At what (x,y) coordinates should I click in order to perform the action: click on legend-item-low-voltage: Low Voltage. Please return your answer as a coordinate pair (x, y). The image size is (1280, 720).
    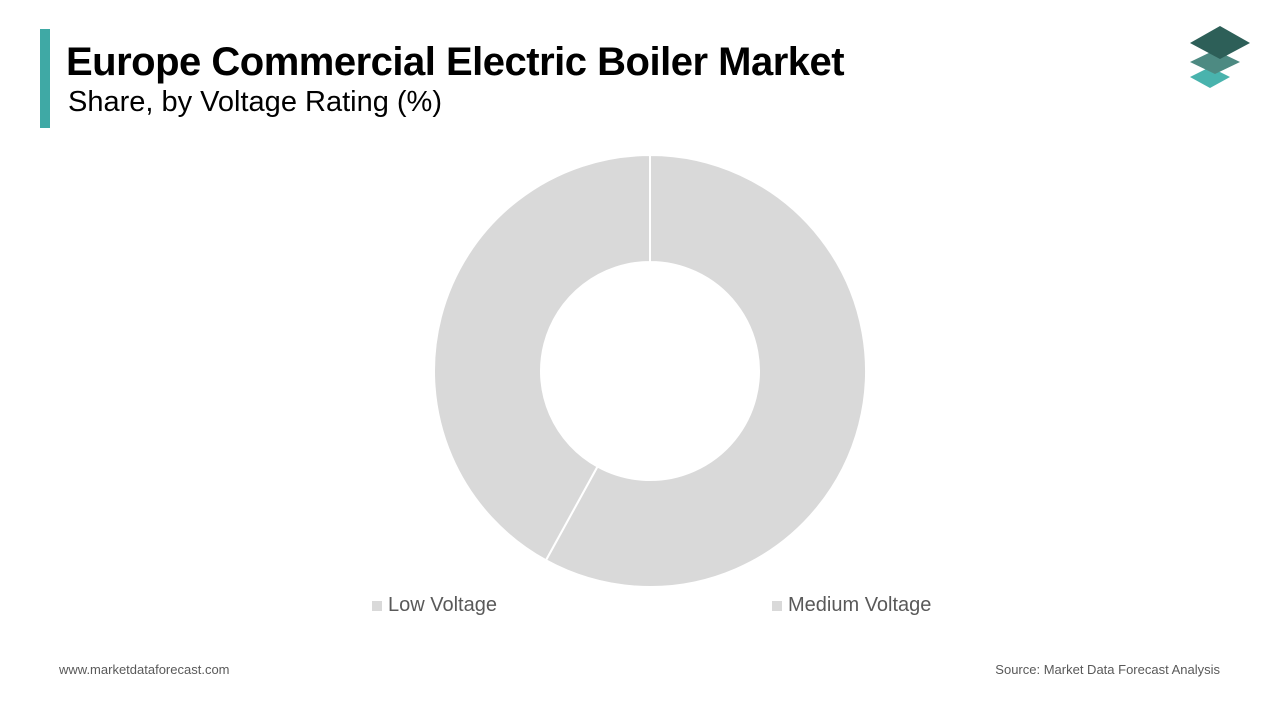
    Looking at the image, I should click on (434, 605).